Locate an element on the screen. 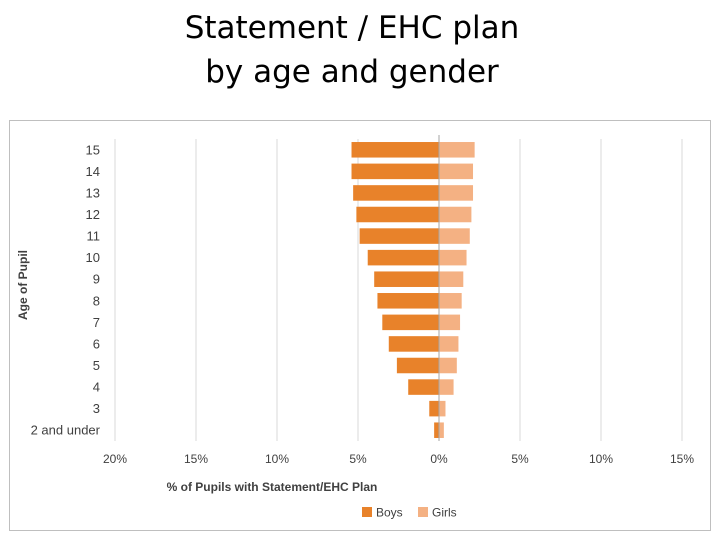  y-tick-label: 3 is located at coordinates (96, 408).